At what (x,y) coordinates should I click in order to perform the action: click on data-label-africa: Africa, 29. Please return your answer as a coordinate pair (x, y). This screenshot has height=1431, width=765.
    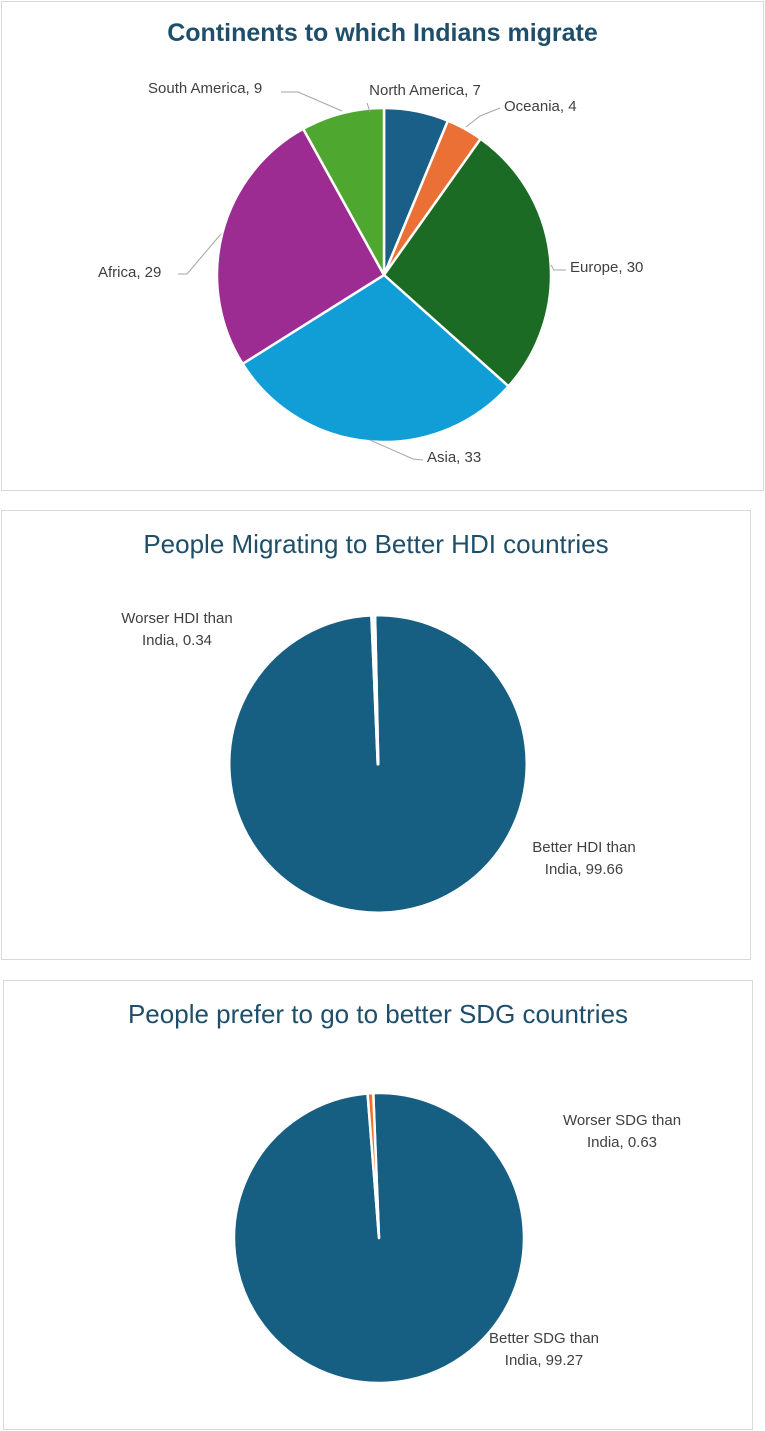
    Looking at the image, I should click on (129, 272).